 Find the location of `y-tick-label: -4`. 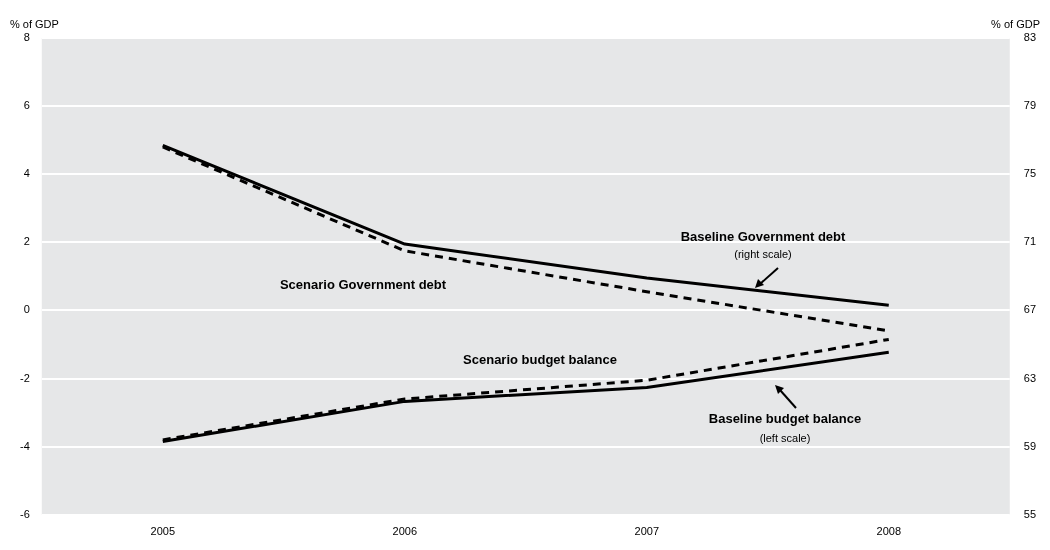

y-tick-label: -4 is located at coordinates (25, 445).